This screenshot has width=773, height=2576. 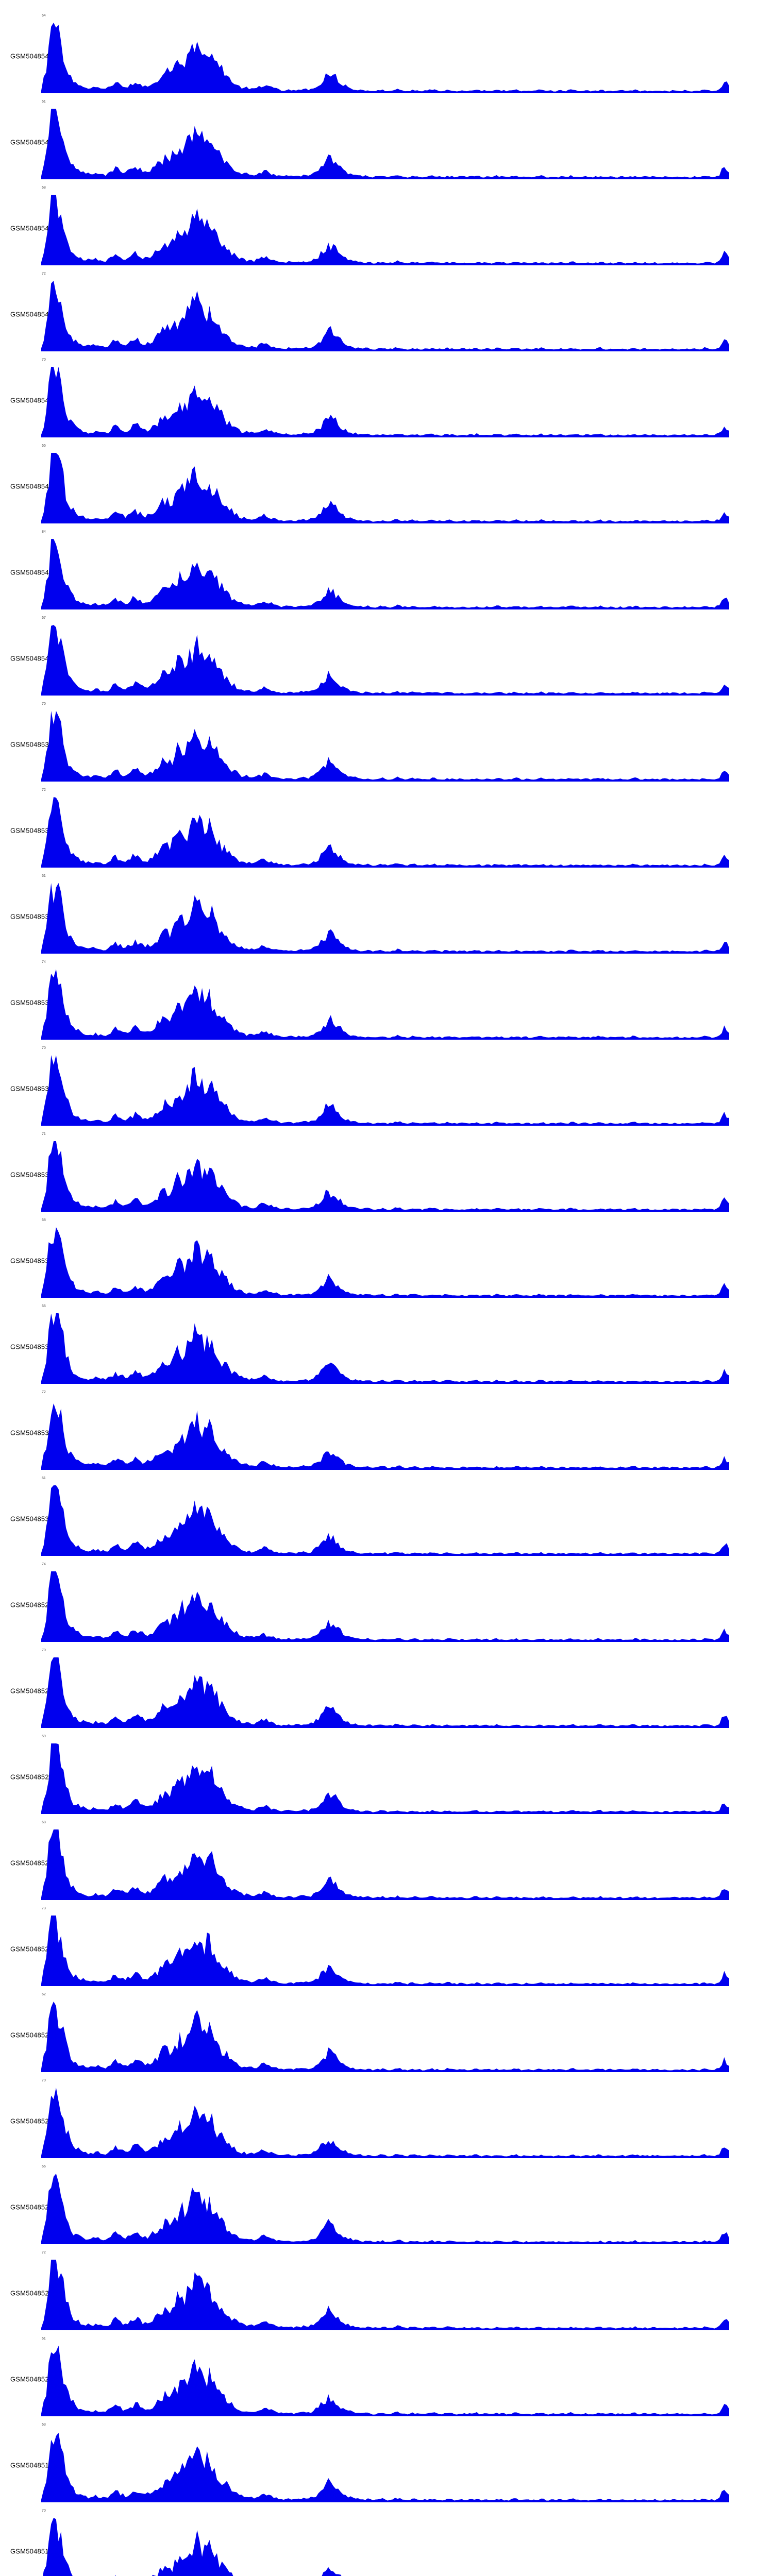 I want to click on track-row: GSM5048524 62, so click(x=386, y=2035).